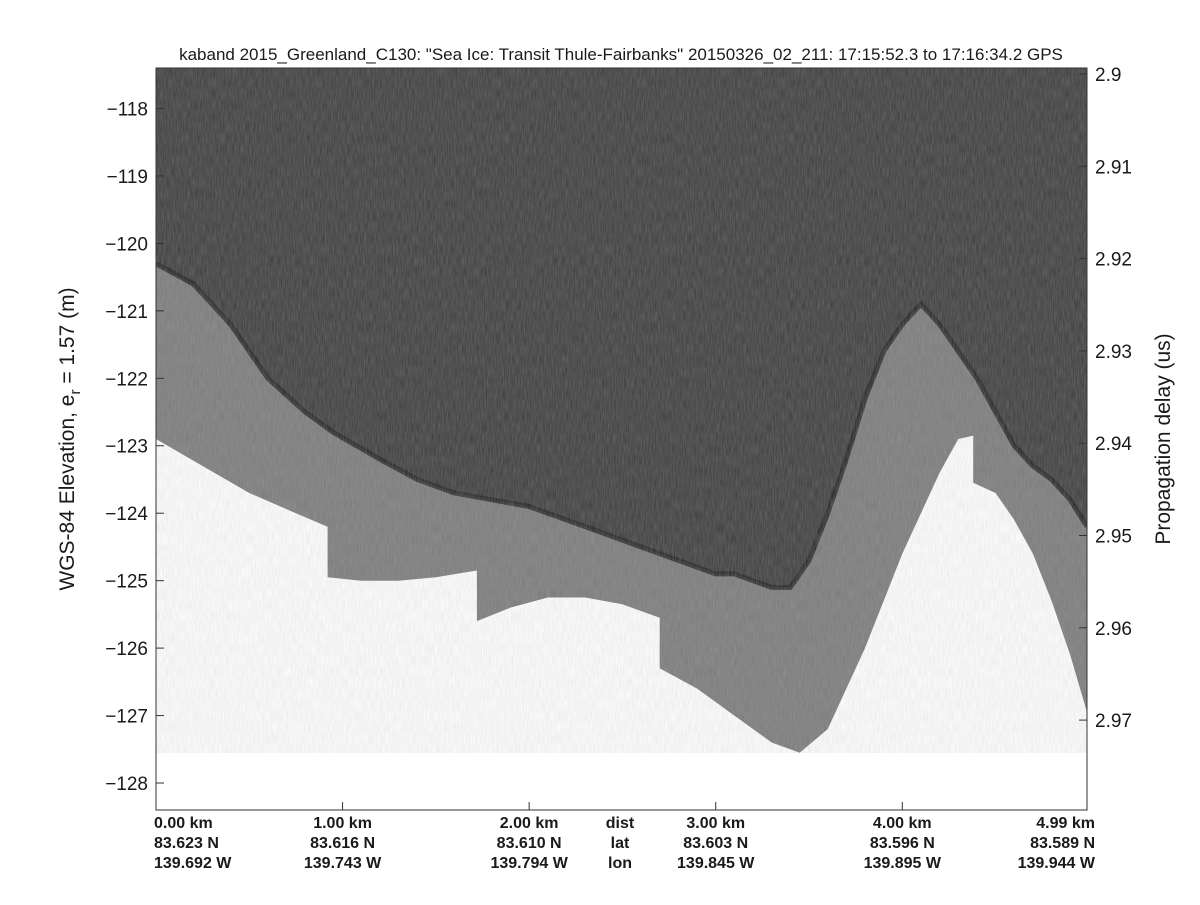 The width and height of the screenshot is (1200, 905). What do you see at coordinates (529, 843) in the screenshot?
I see `x-tick-lat-label: 83.610 N` at bounding box center [529, 843].